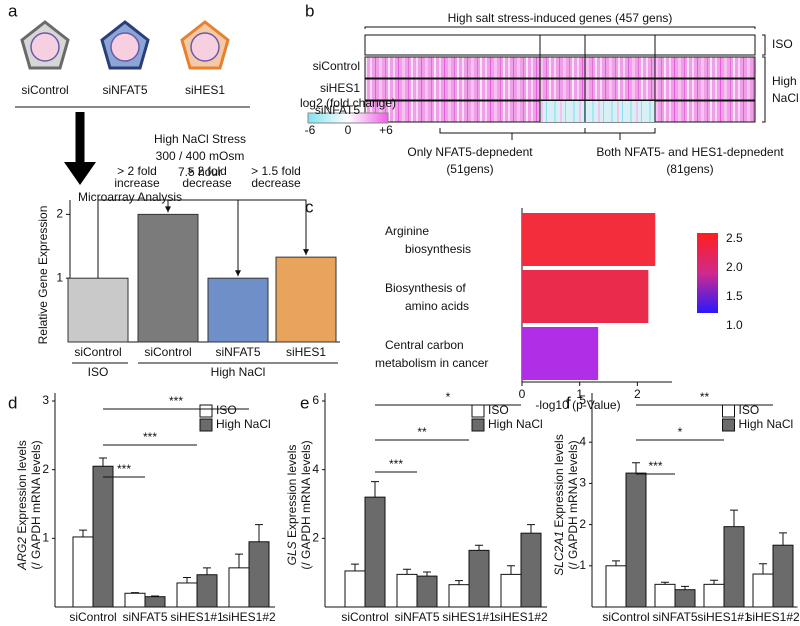 The width and height of the screenshot is (800, 626). Describe the element at coordinates (438, 249) in the screenshot. I see `category-label: biosynthesis` at that location.